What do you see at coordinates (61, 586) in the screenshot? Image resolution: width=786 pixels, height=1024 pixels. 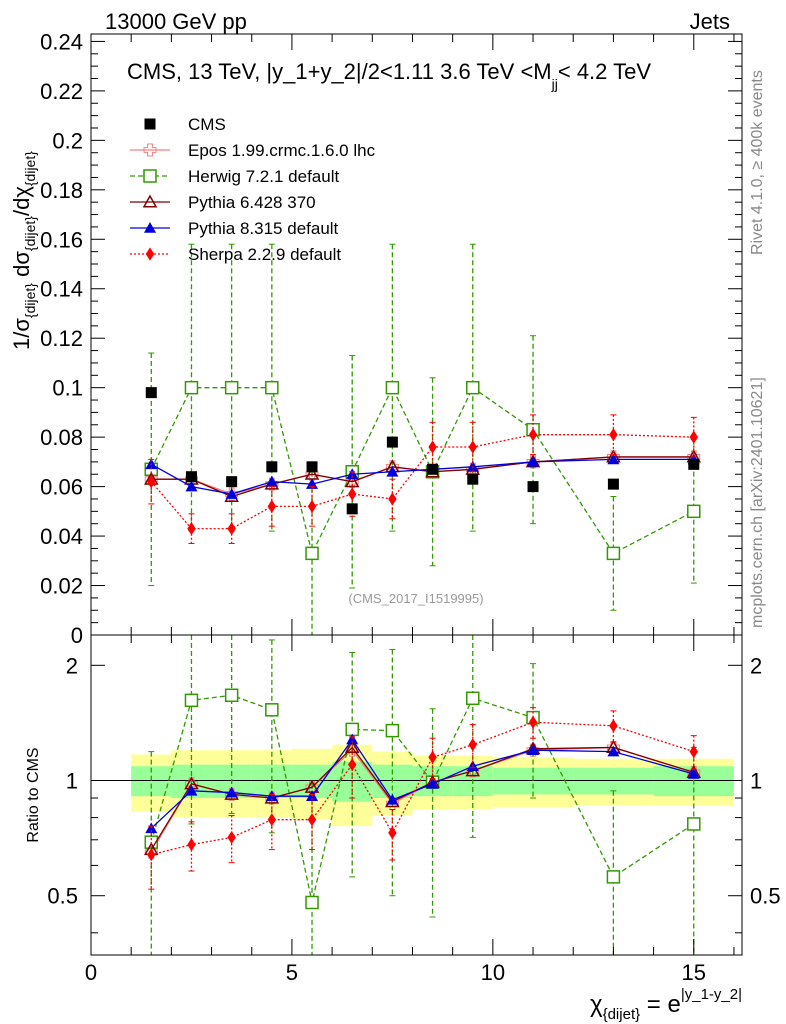 I see `y-tick-label: 0.02` at bounding box center [61, 586].